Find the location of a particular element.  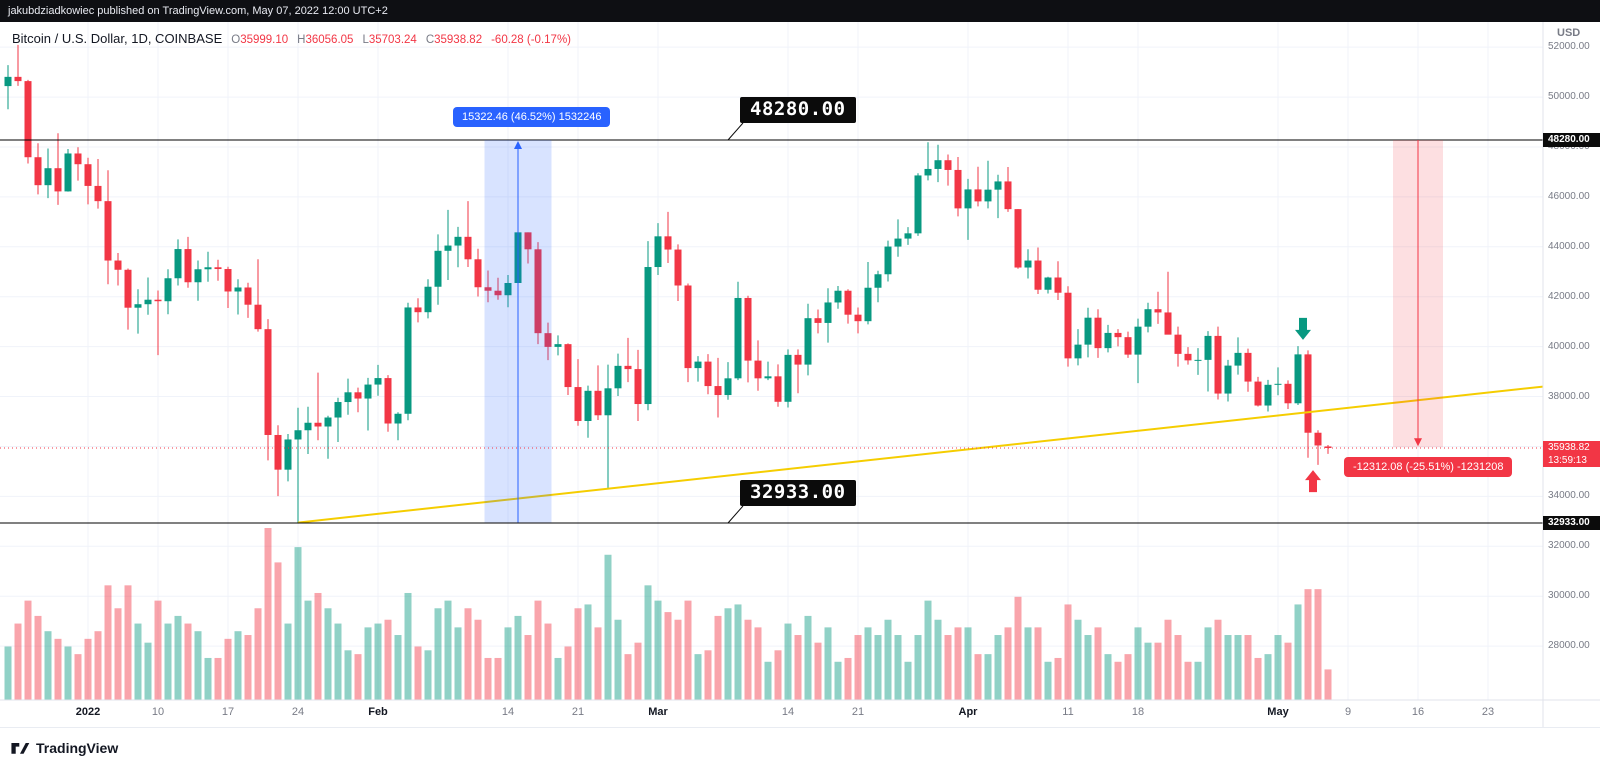

time-axis-label: 21 is located at coordinates (858, 712).